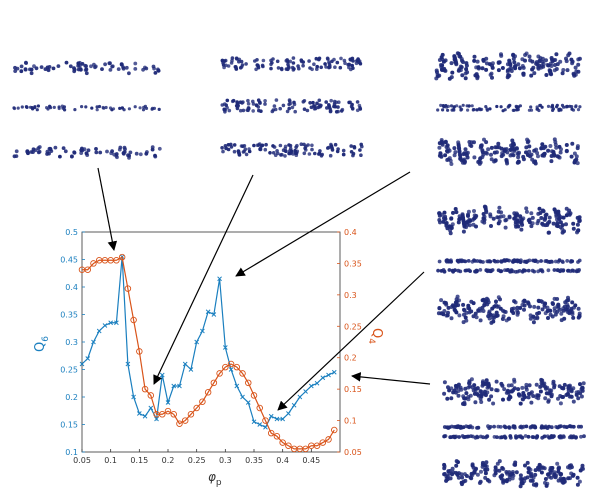  I want to click on arrow-to-second-minimum, so click(351, 341).